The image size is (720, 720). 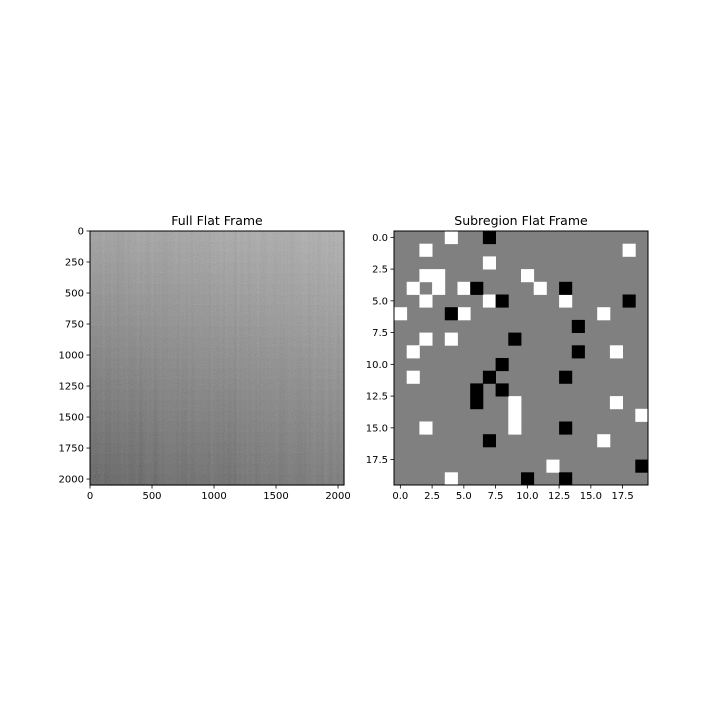 I want to click on y-tick-label: 17.5, so click(x=377, y=460).